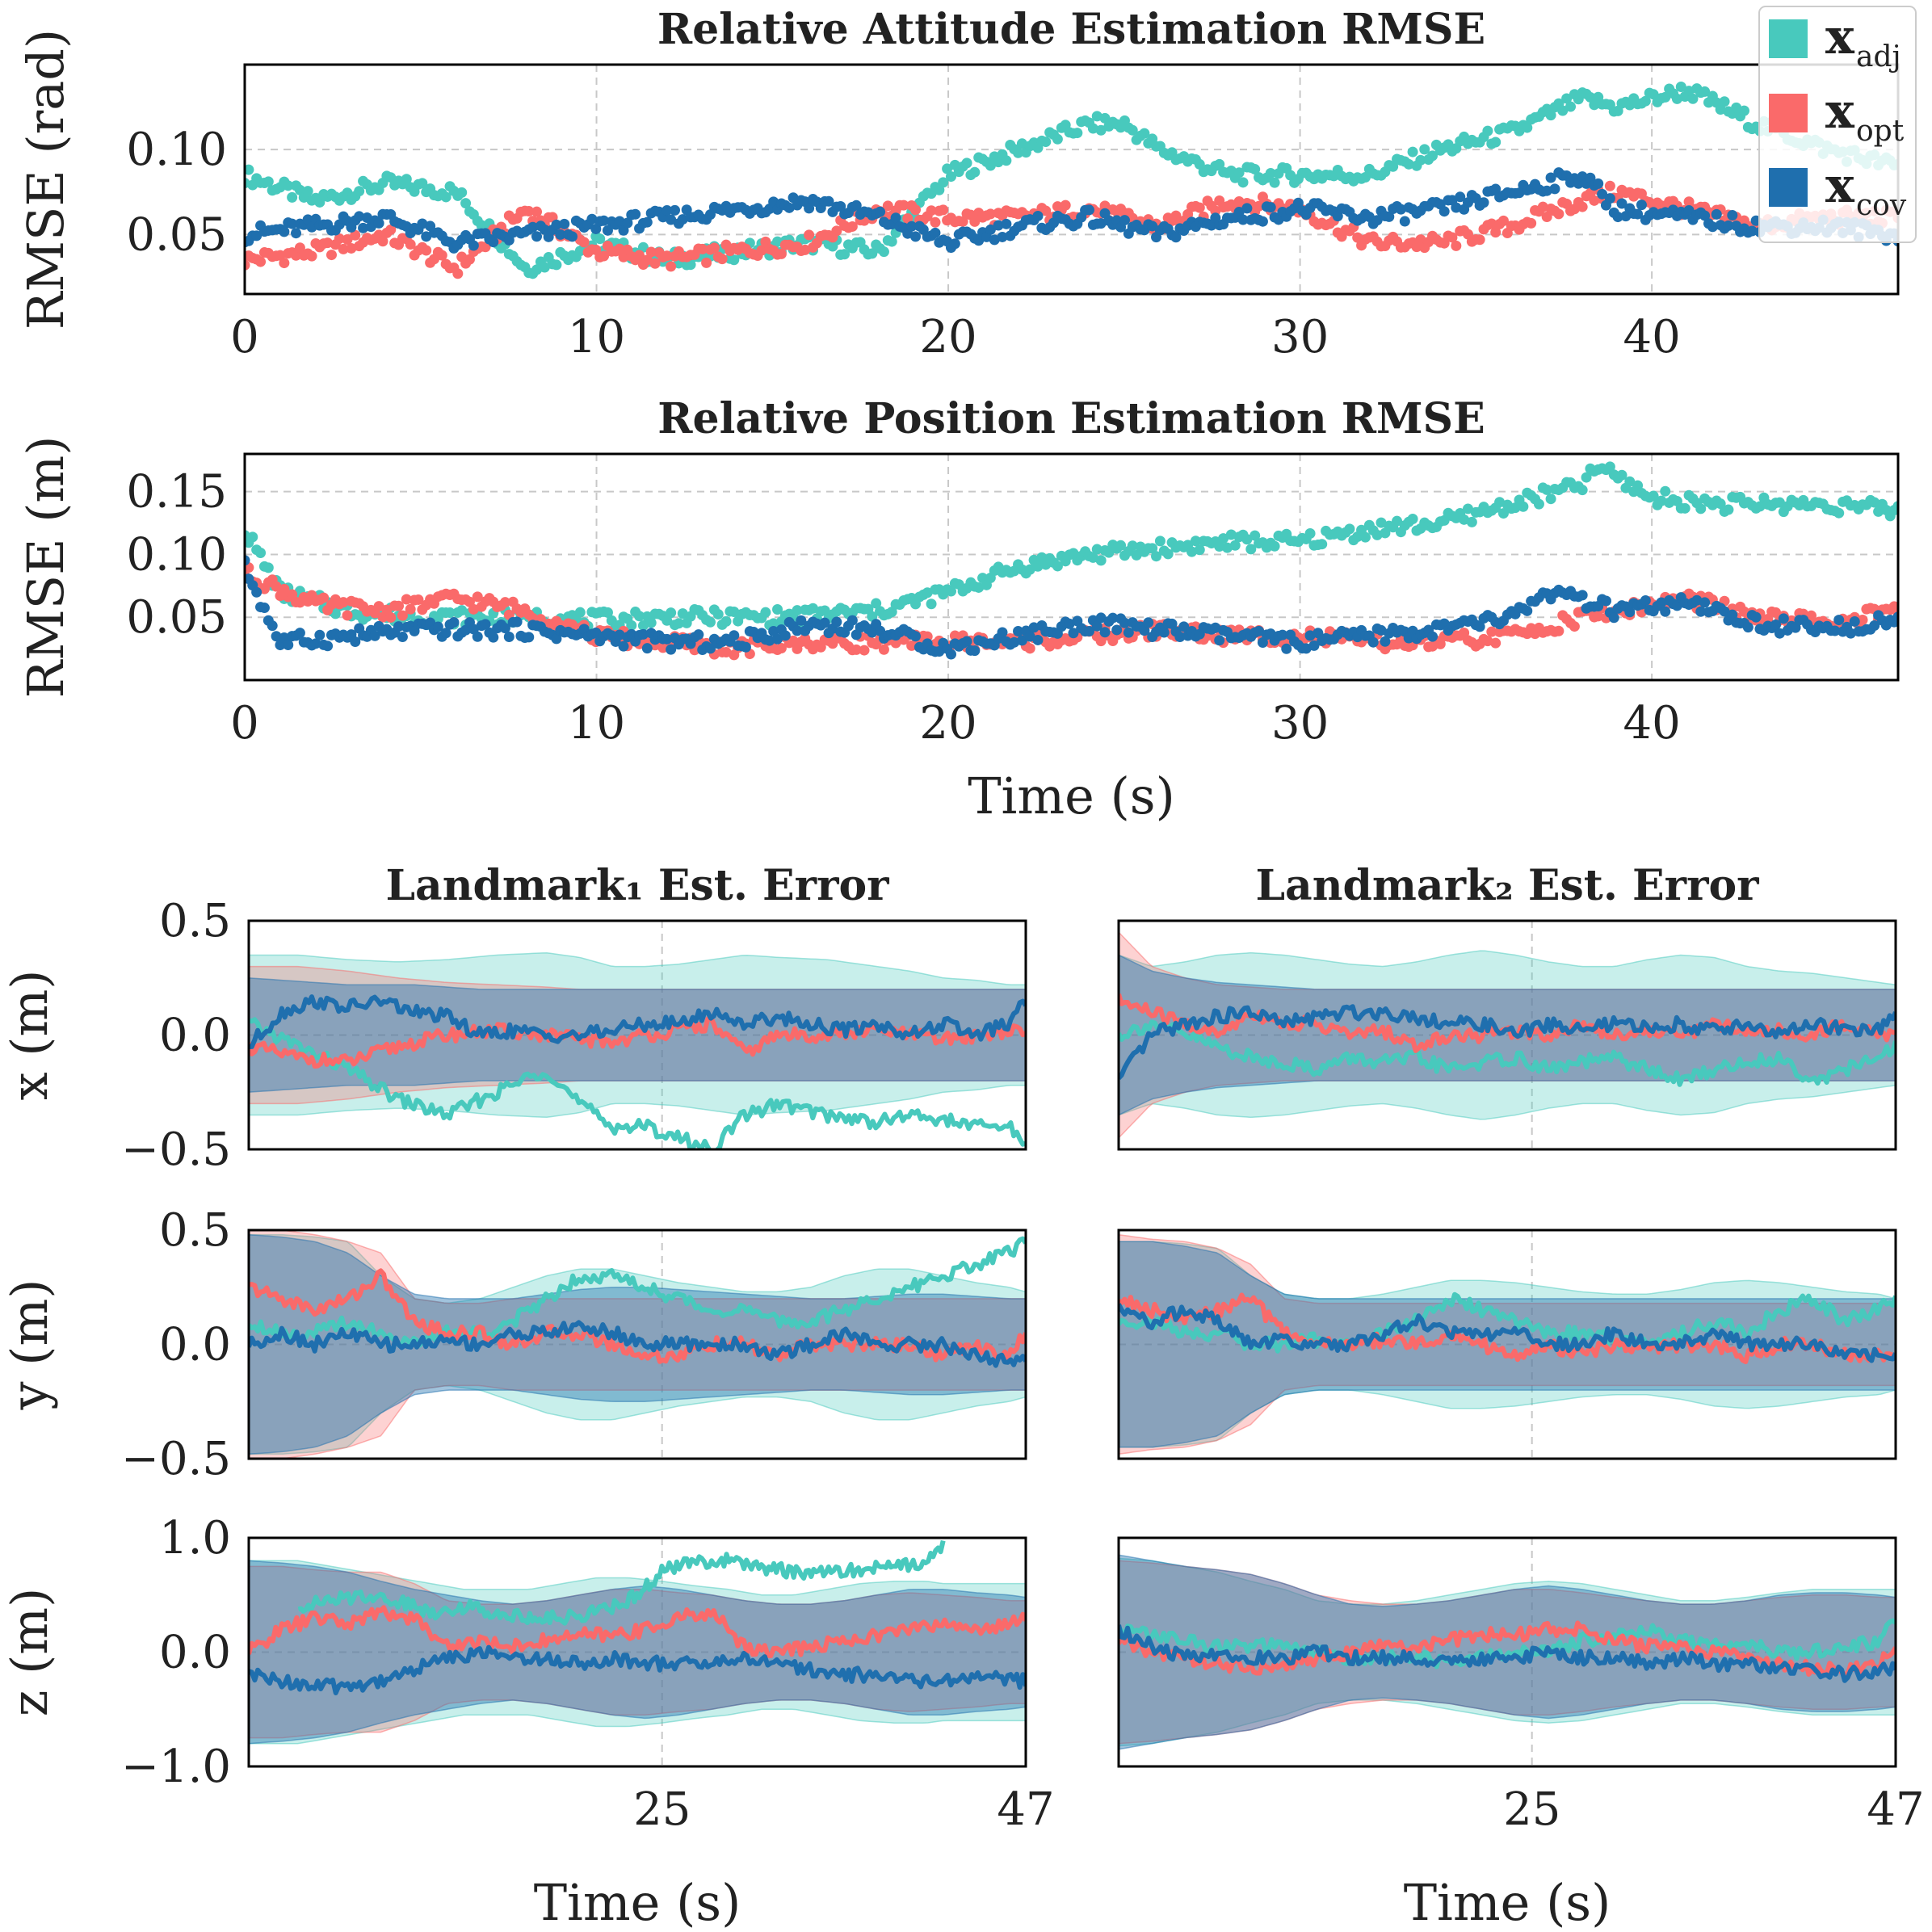 This screenshot has width=1932, height=1932. Describe the element at coordinates (1508, 1333) in the screenshot. I see `line-cov` at that location.